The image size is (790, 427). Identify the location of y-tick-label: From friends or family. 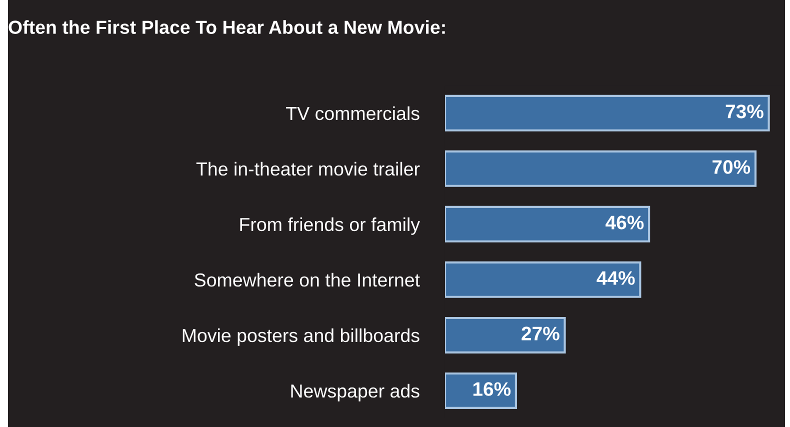
(330, 226).